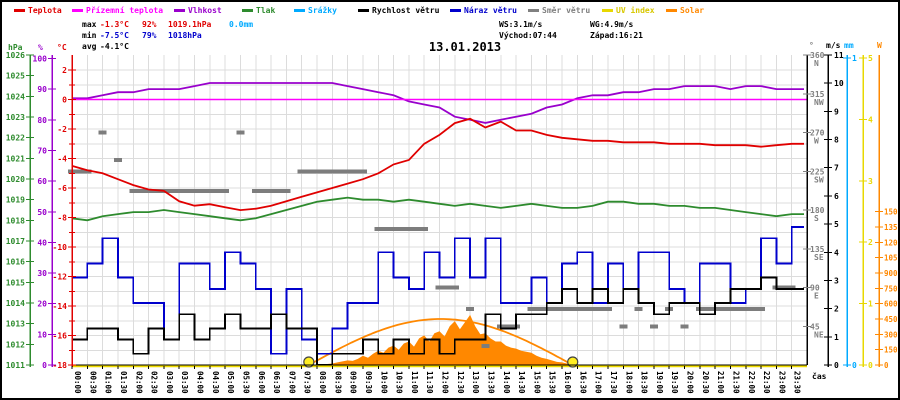 This screenshot has width=900, height=400. I want to click on axis-label: 150, so click(891, 350).